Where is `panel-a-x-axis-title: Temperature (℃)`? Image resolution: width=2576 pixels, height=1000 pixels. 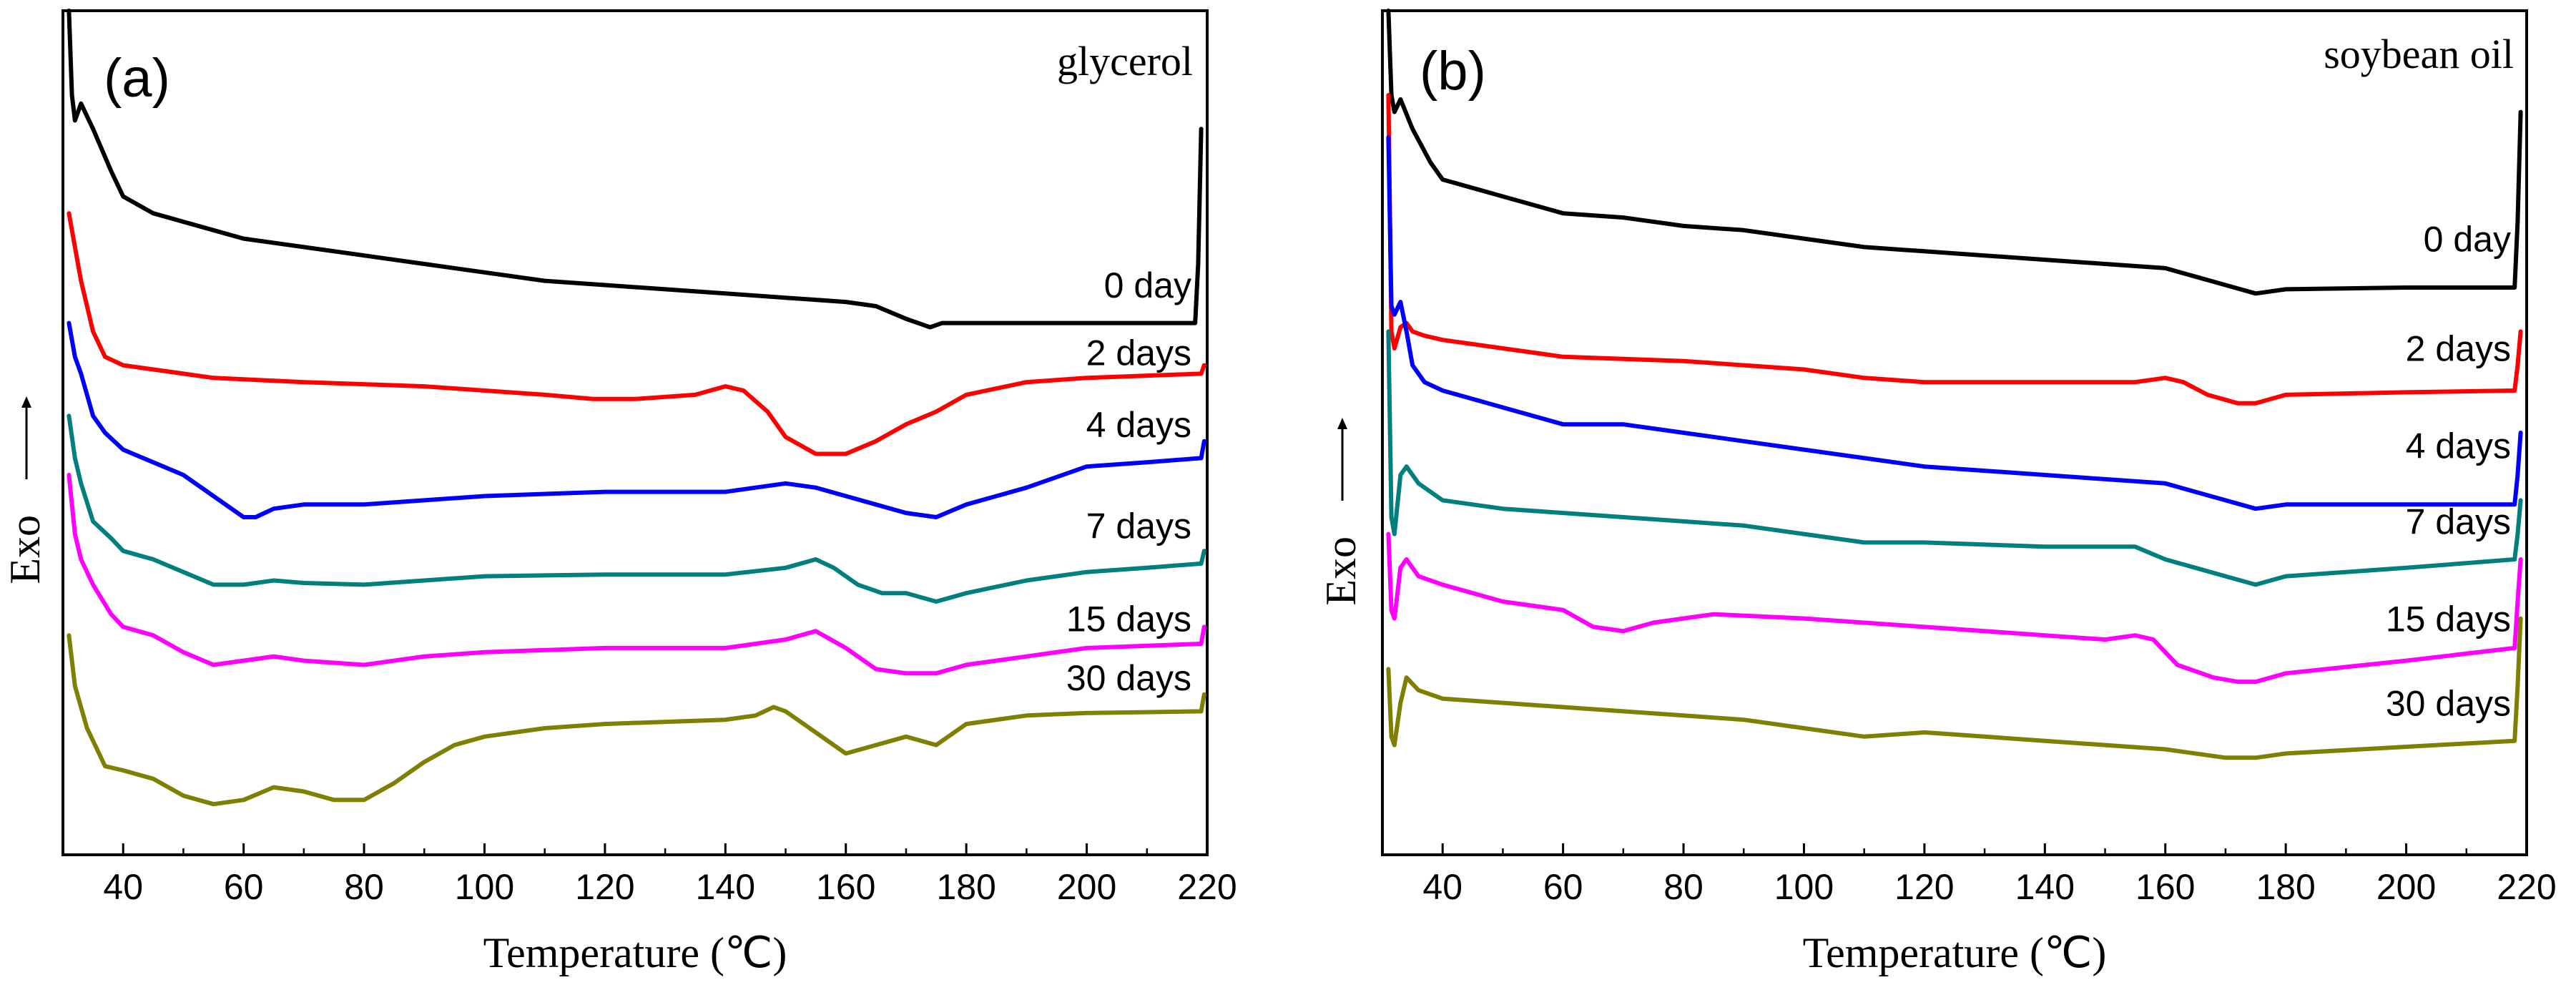 panel-a-x-axis-title: Temperature (℃) is located at coordinates (635, 952).